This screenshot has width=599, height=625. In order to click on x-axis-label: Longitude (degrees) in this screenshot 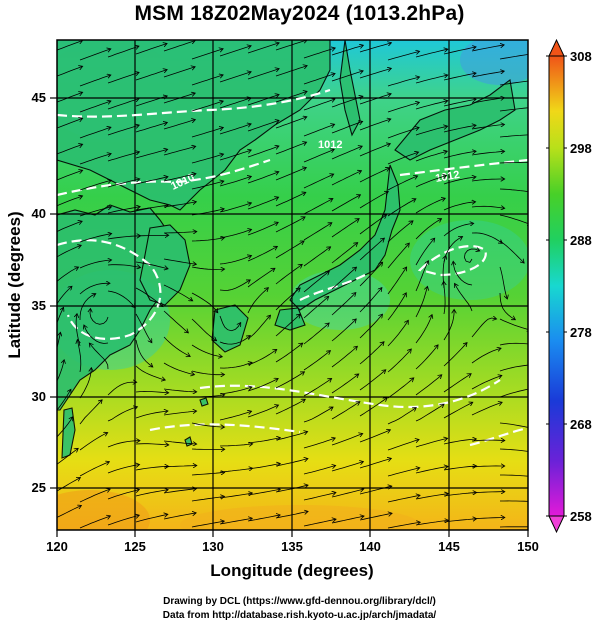, I will do `click(291, 570)`.